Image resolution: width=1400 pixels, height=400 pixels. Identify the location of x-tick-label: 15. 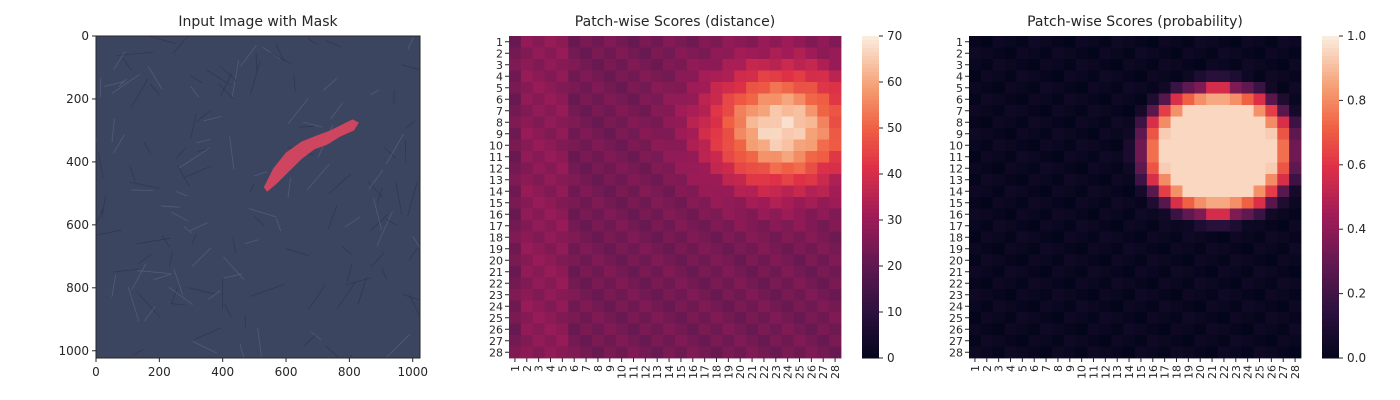
(1141, 372).